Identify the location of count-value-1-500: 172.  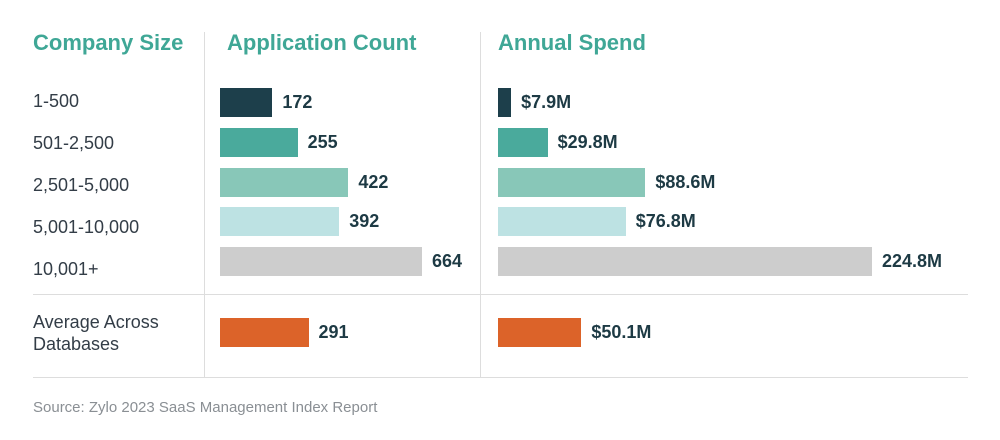
(297, 102).